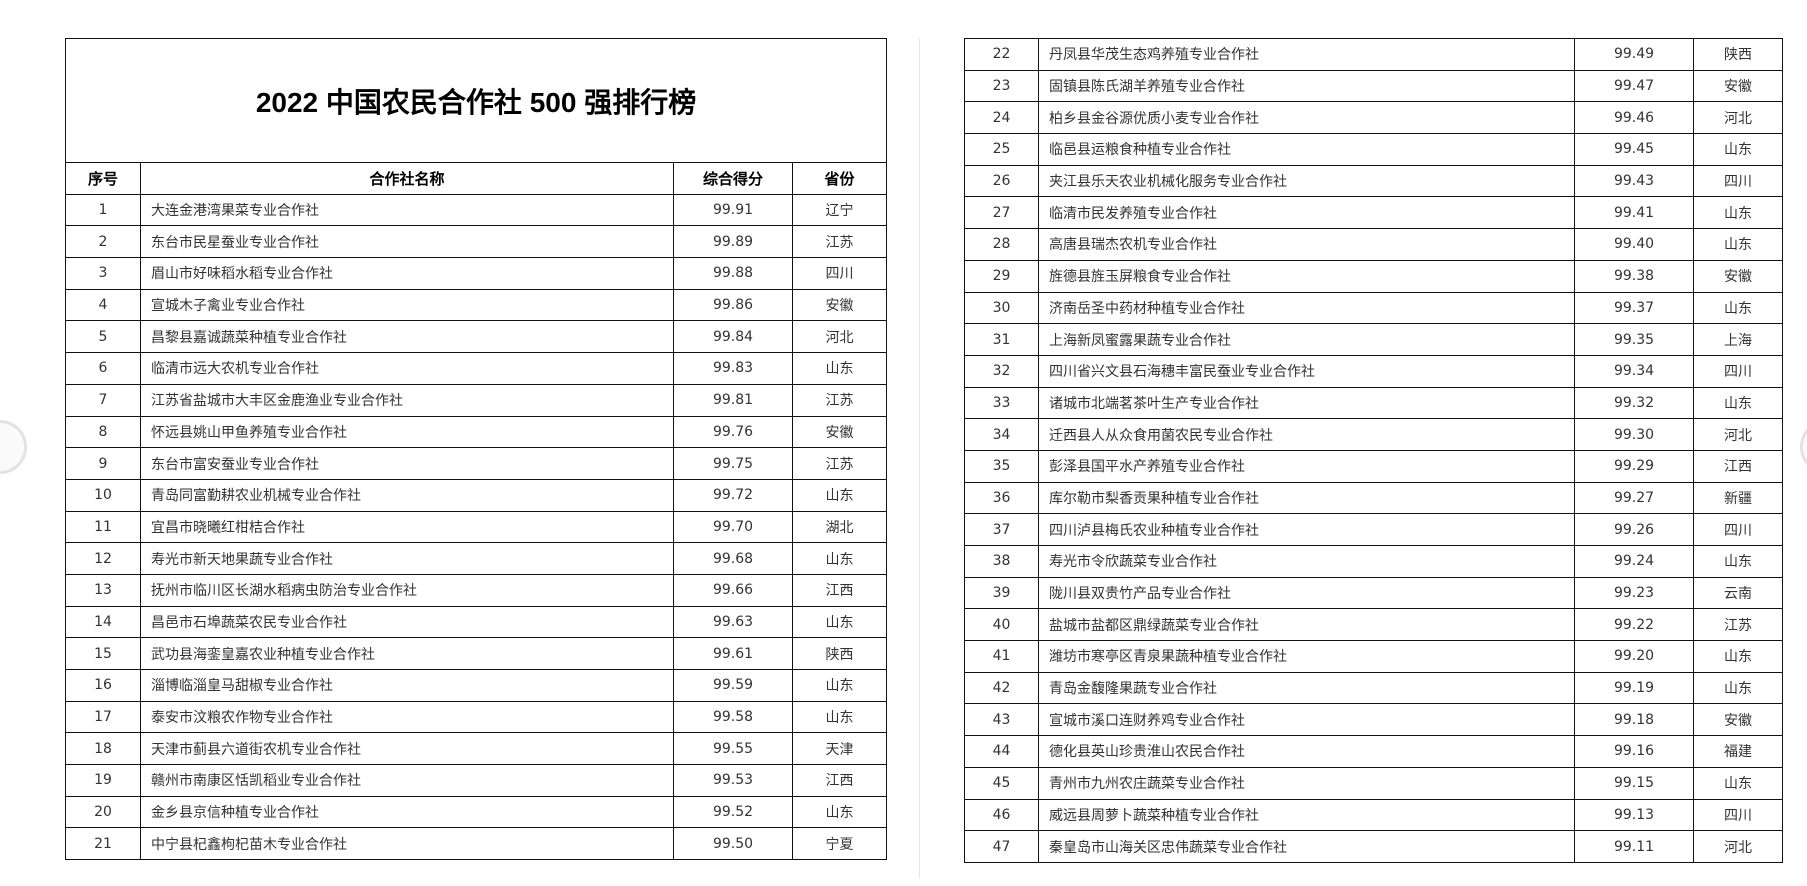 Image resolution: width=1807 pixels, height=886 pixels. Describe the element at coordinates (13, 447) in the screenshot. I see `previous-page-button` at that location.